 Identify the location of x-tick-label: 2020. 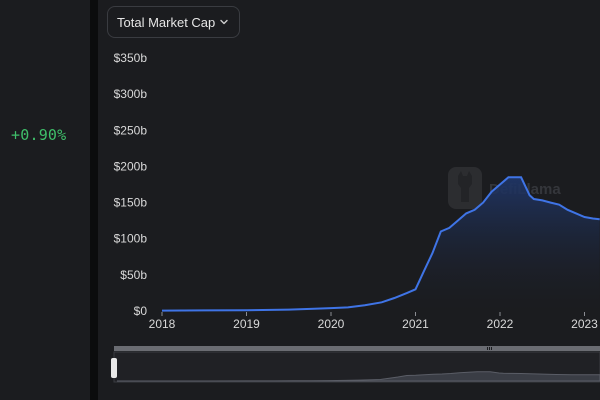
(331, 324).